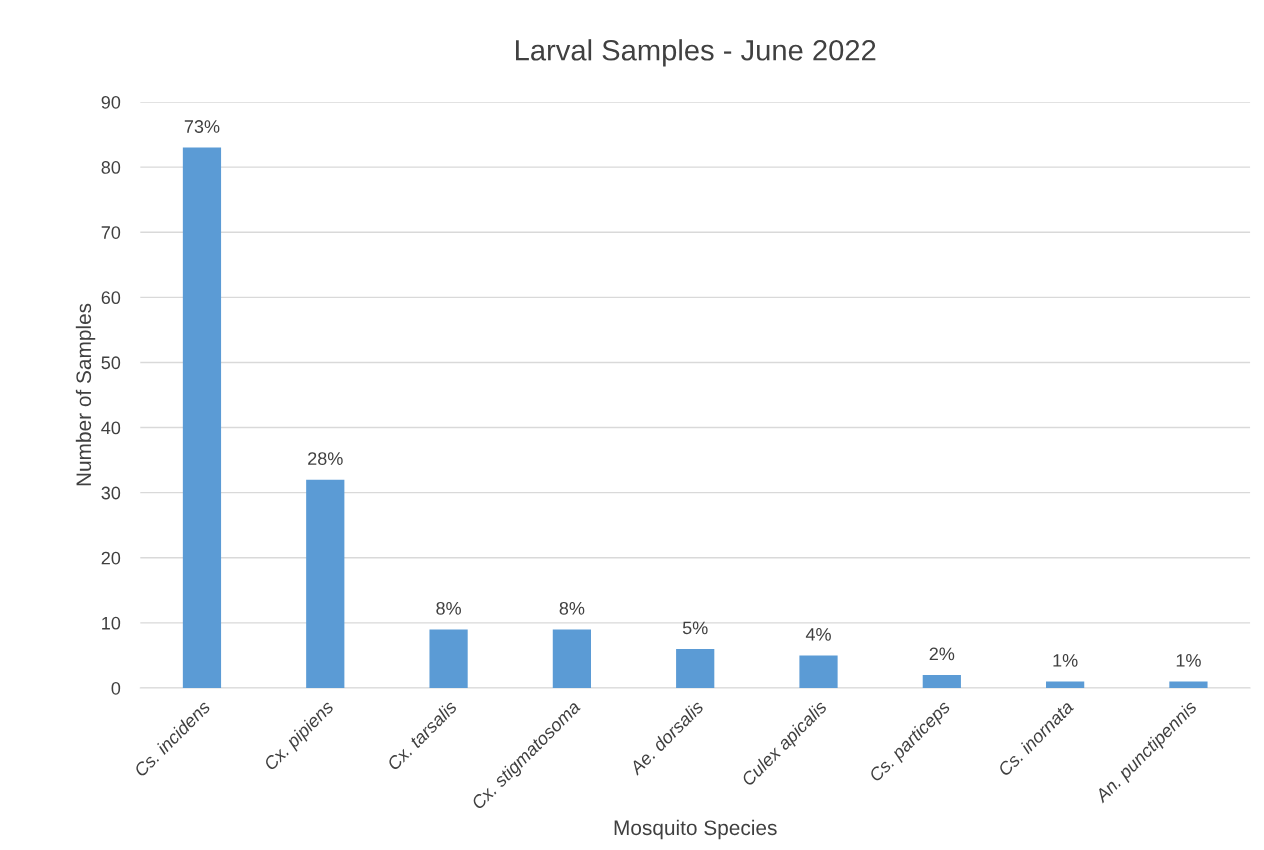 The width and height of the screenshot is (1264, 850). What do you see at coordinates (111, 428) in the screenshot?
I see `y-tick-label: 40` at bounding box center [111, 428].